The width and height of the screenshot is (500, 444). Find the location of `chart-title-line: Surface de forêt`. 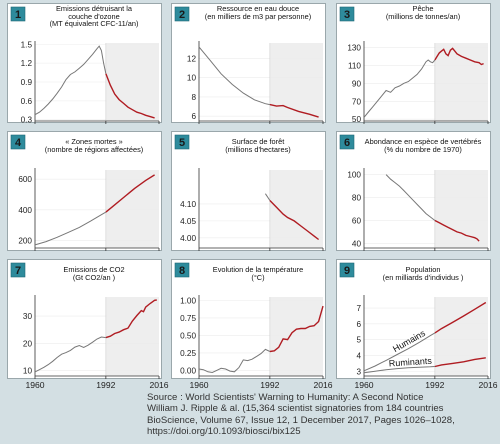

chart-title-line: Surface de forêt is located at coordinates (258, 141).